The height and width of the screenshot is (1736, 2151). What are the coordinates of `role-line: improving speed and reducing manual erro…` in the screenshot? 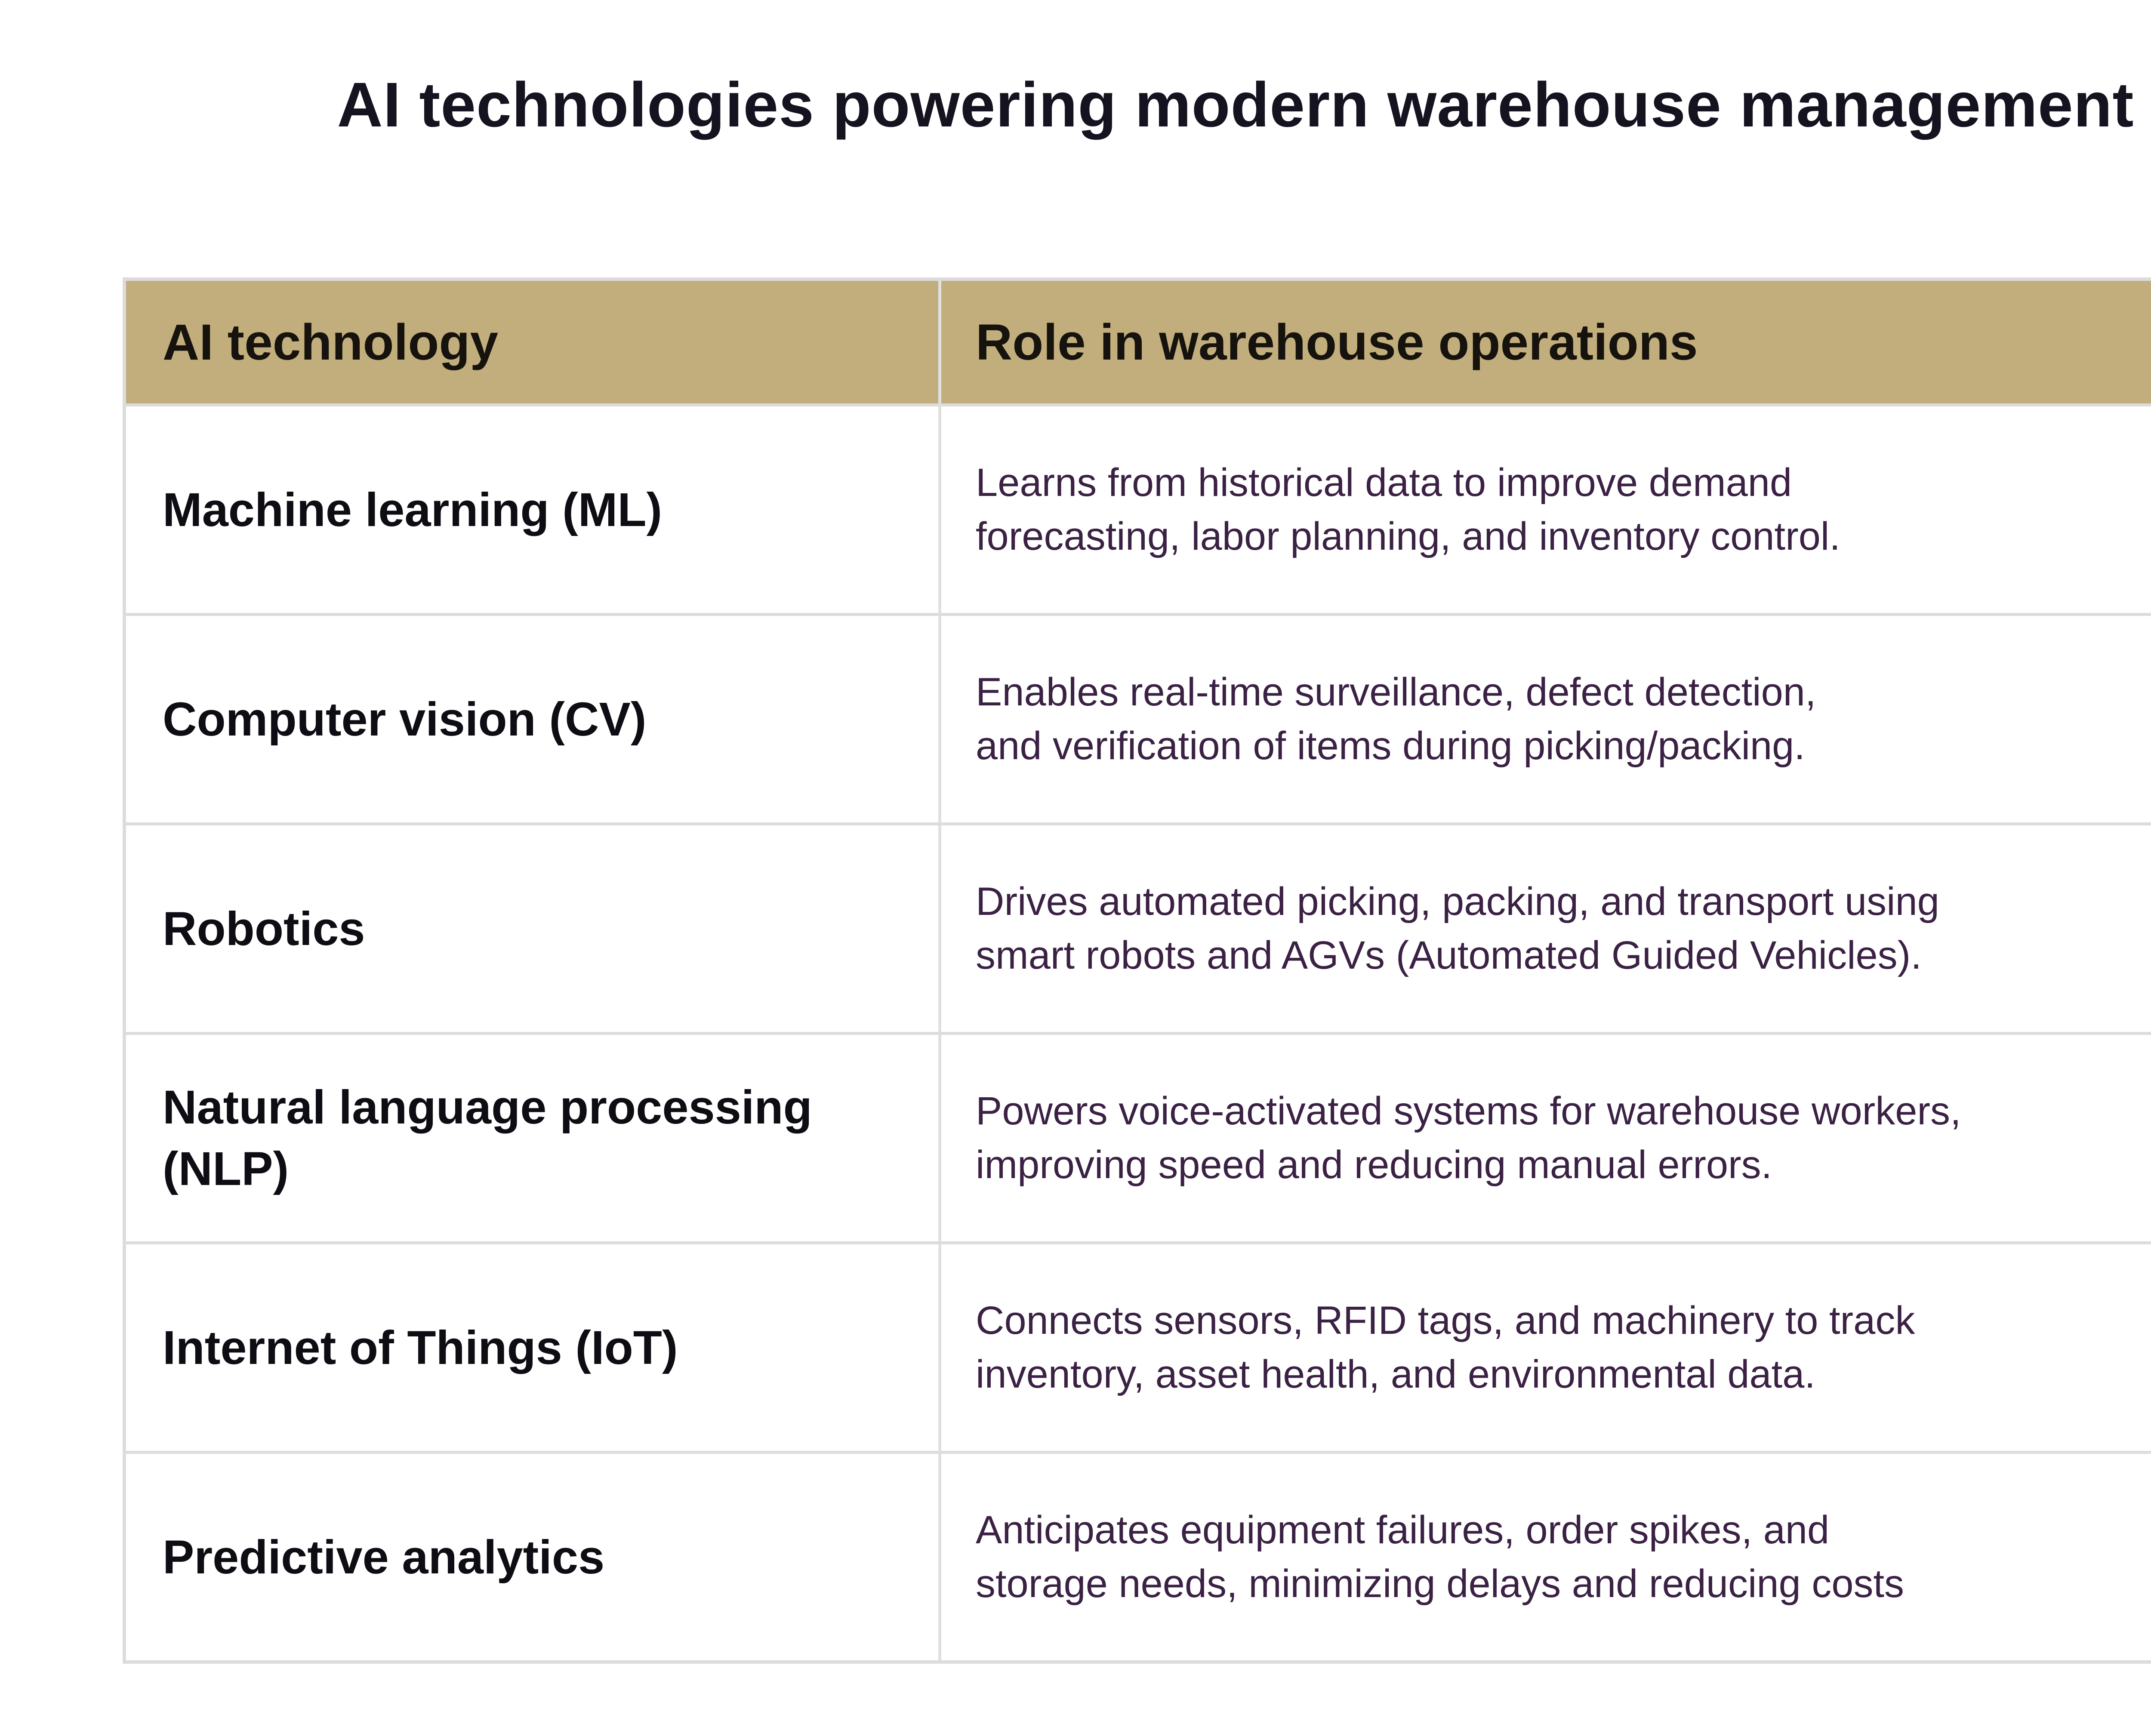 It's located at (1374, 1165).